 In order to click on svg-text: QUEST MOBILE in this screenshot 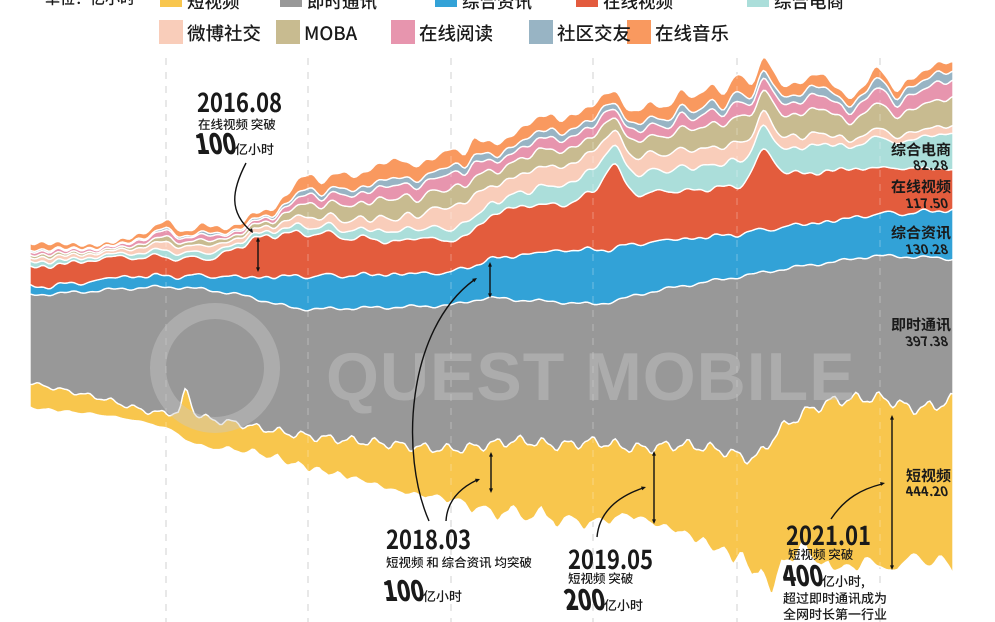, I will do `click(591, 377)`.